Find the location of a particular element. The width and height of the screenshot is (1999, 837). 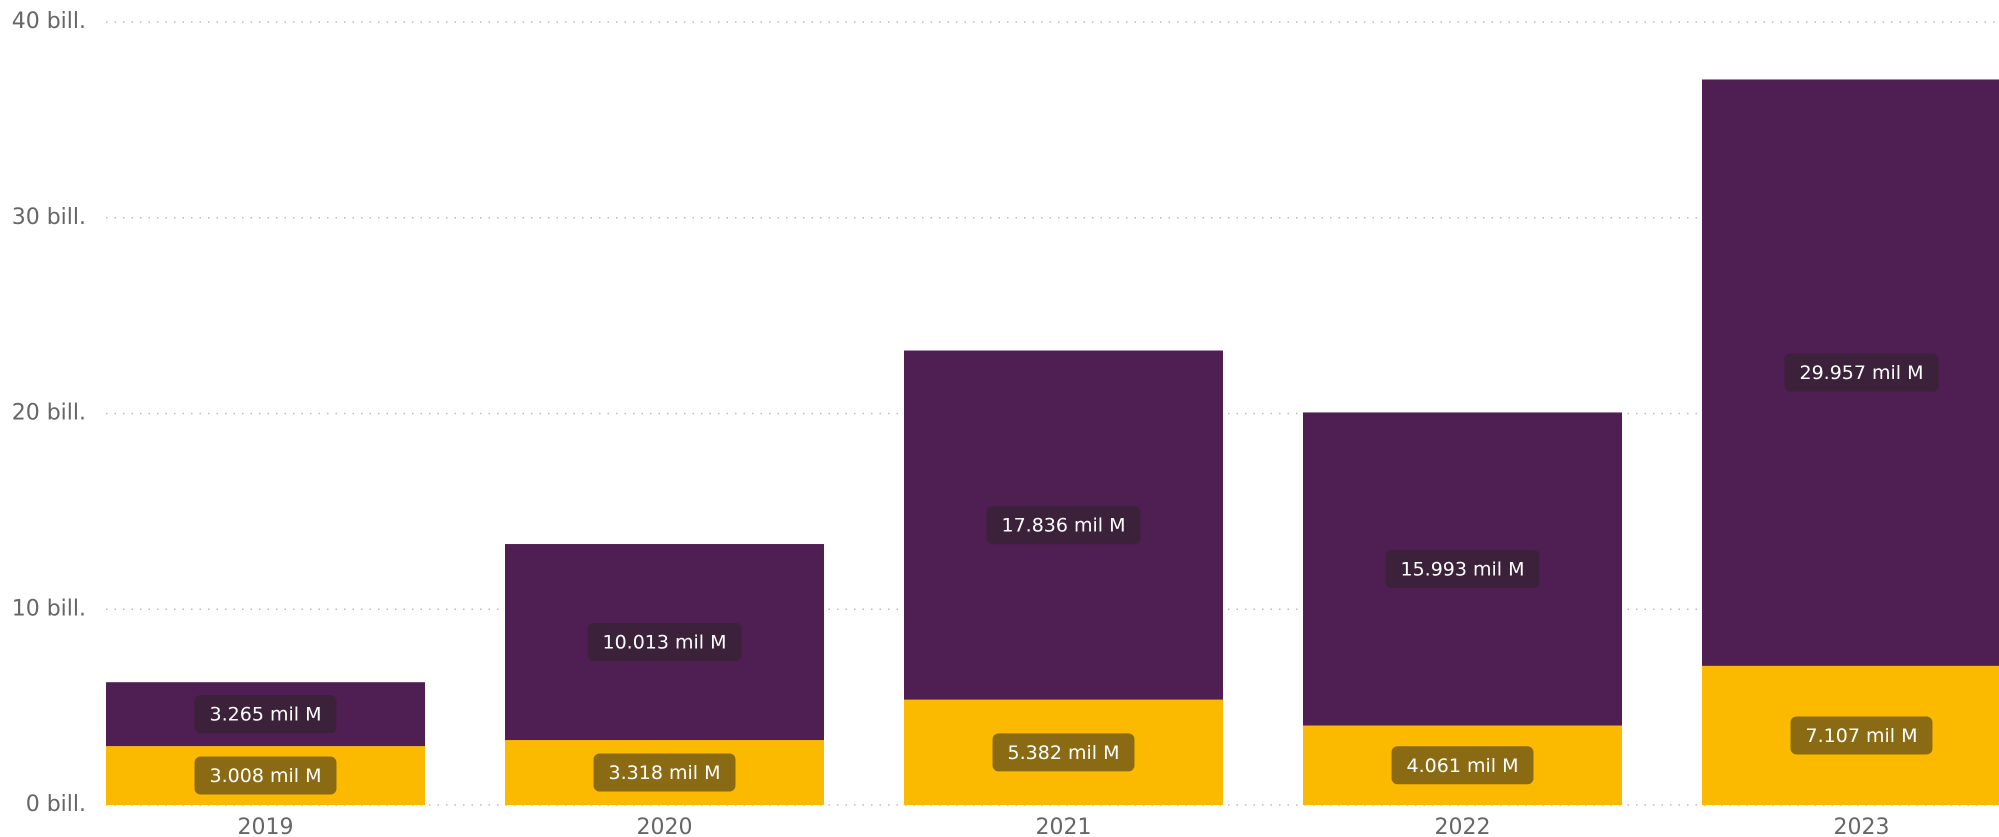

data-label: 4.061 mil M is located at coordinates (1462, 765).